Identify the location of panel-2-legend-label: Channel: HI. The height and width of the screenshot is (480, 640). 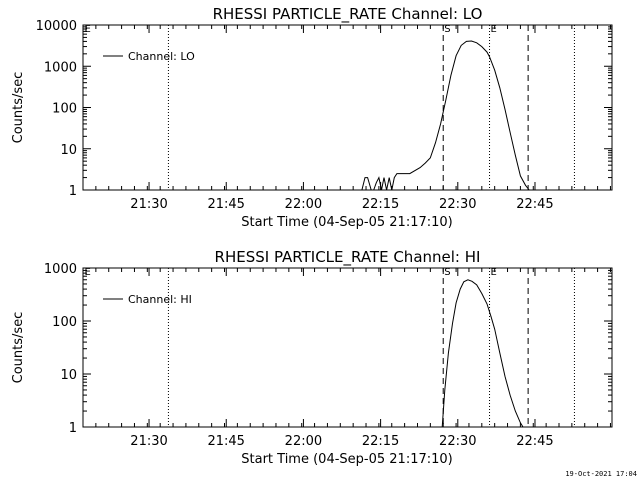
(160, 299).